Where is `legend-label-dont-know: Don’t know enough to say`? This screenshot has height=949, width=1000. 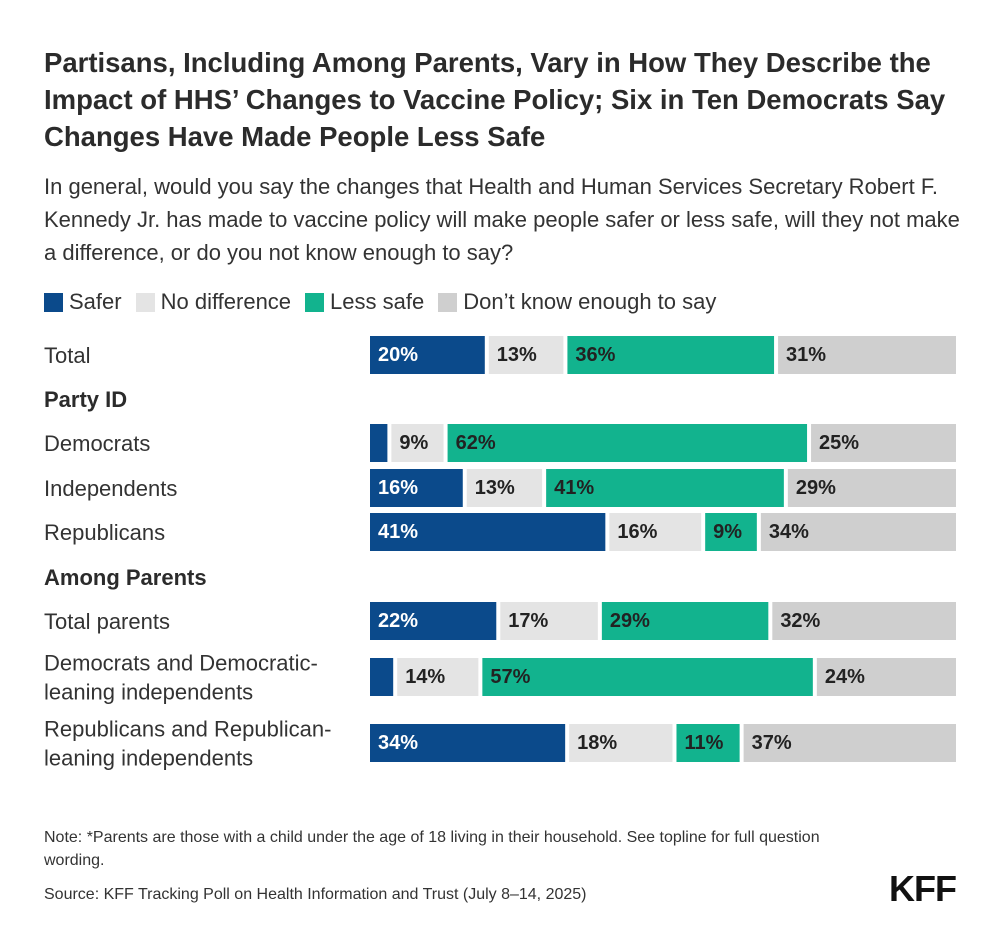
legend-label-dont-know: Don’t know enough to say is located at coordinates (590, 301).